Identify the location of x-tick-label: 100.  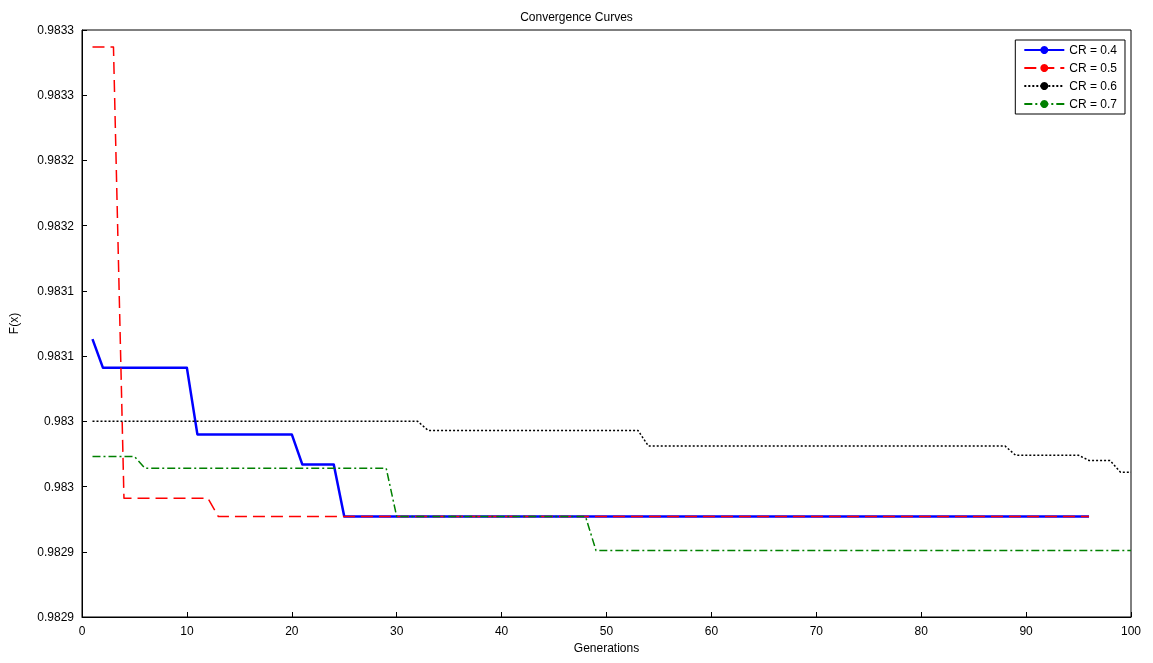
(1131, 631).